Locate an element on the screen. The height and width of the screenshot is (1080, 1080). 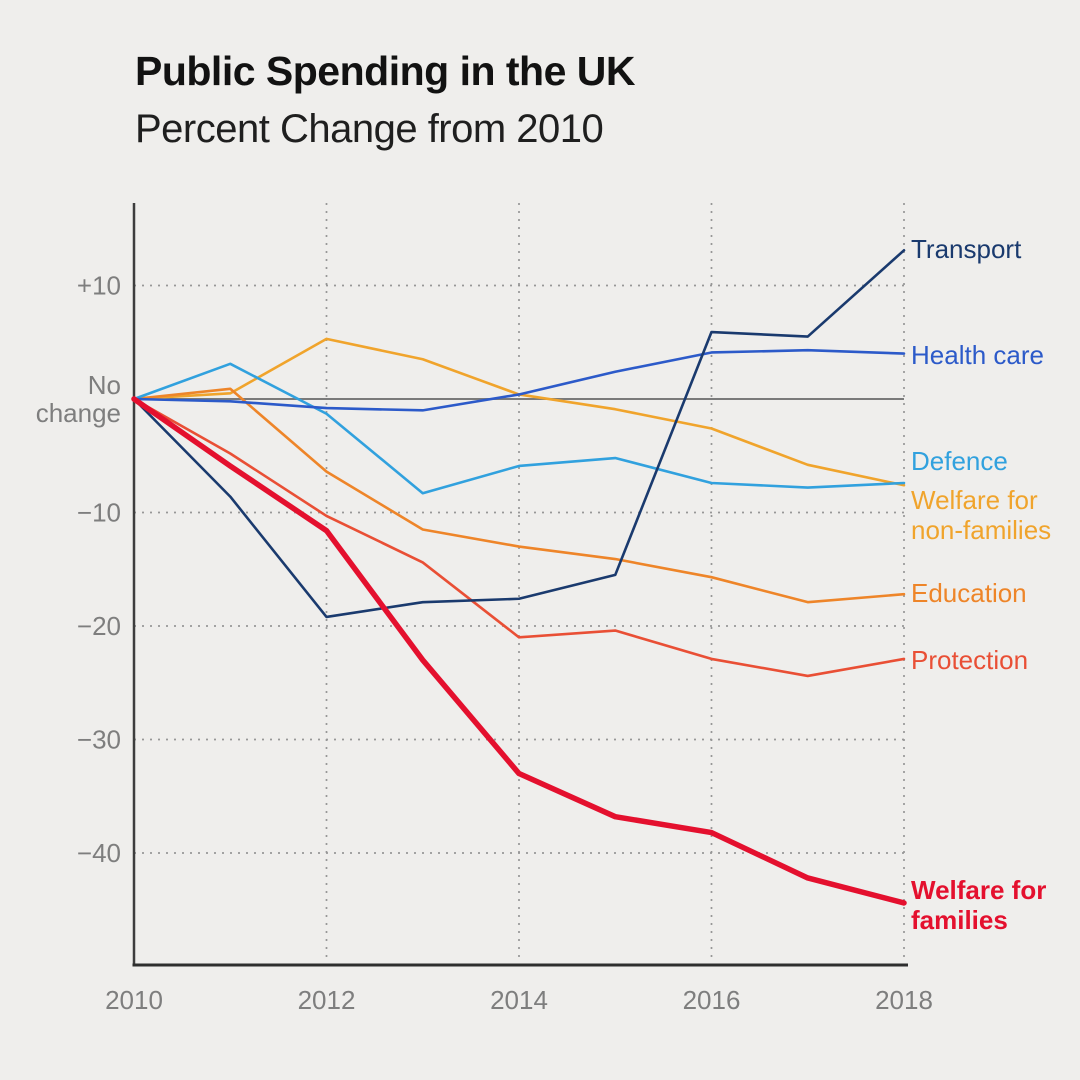
y-tick-label--20: −20 is located at coordinates (99, 626).